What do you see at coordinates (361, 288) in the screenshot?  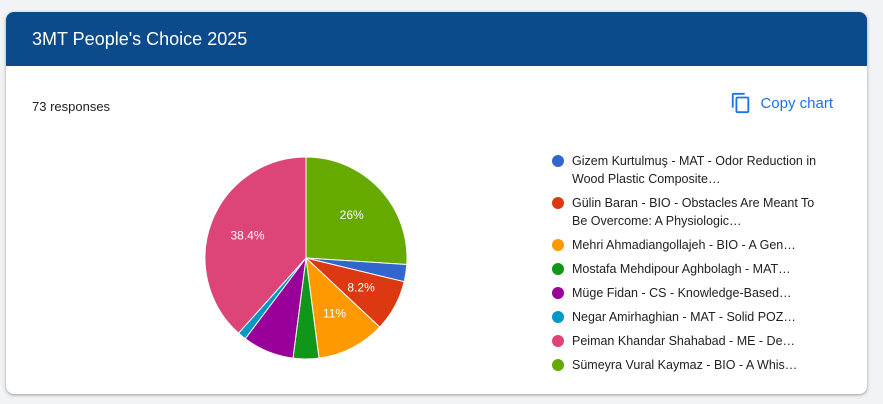 I see `slice-percent-label: 8.2%` at bounding box center [361, 288].